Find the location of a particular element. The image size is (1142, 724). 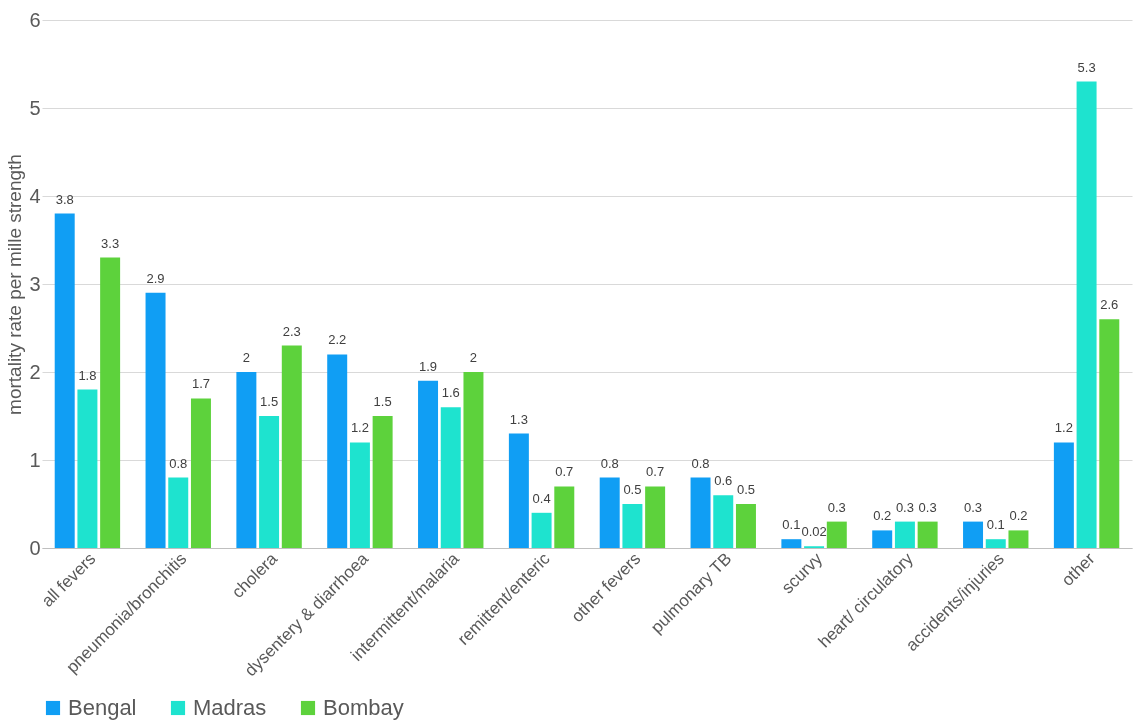

data-label: 1.3 is located at coordinates (518, 419).